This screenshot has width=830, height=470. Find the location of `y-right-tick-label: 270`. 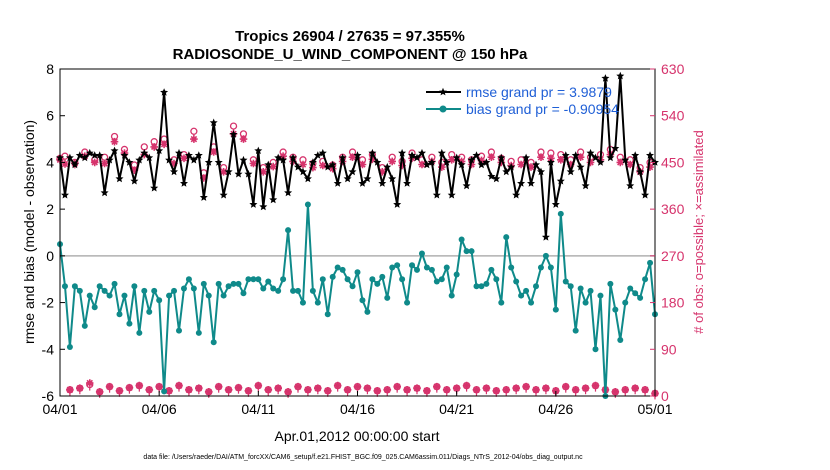

y-right-tick-label: 270 is located at coordinates (673, 256).